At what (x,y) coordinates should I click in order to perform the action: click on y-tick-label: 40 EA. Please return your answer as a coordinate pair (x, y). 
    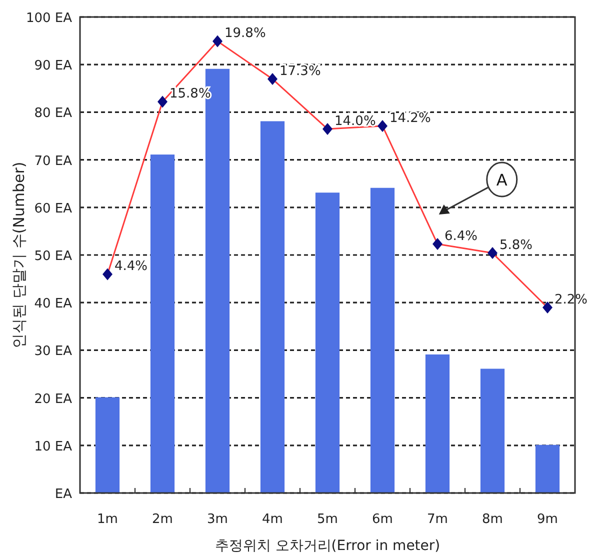
    Looking at the image, I should click on (53, 304).